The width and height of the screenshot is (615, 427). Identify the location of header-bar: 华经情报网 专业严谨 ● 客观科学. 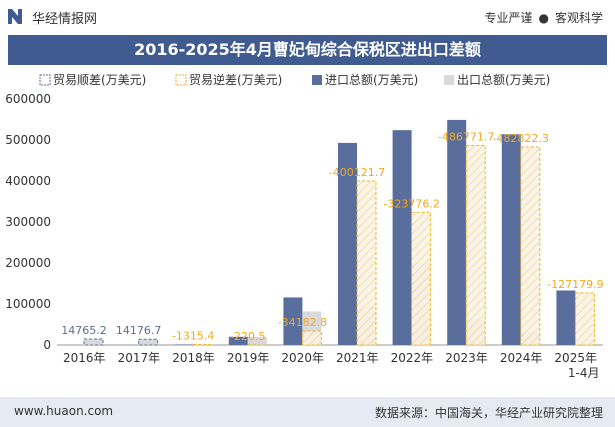
(307, 17).